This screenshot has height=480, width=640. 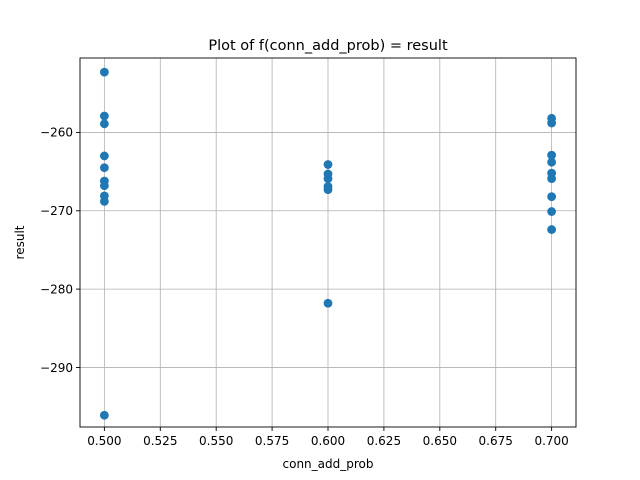 I want to click on y-tick-label: −260, so click(x=56, y=133).